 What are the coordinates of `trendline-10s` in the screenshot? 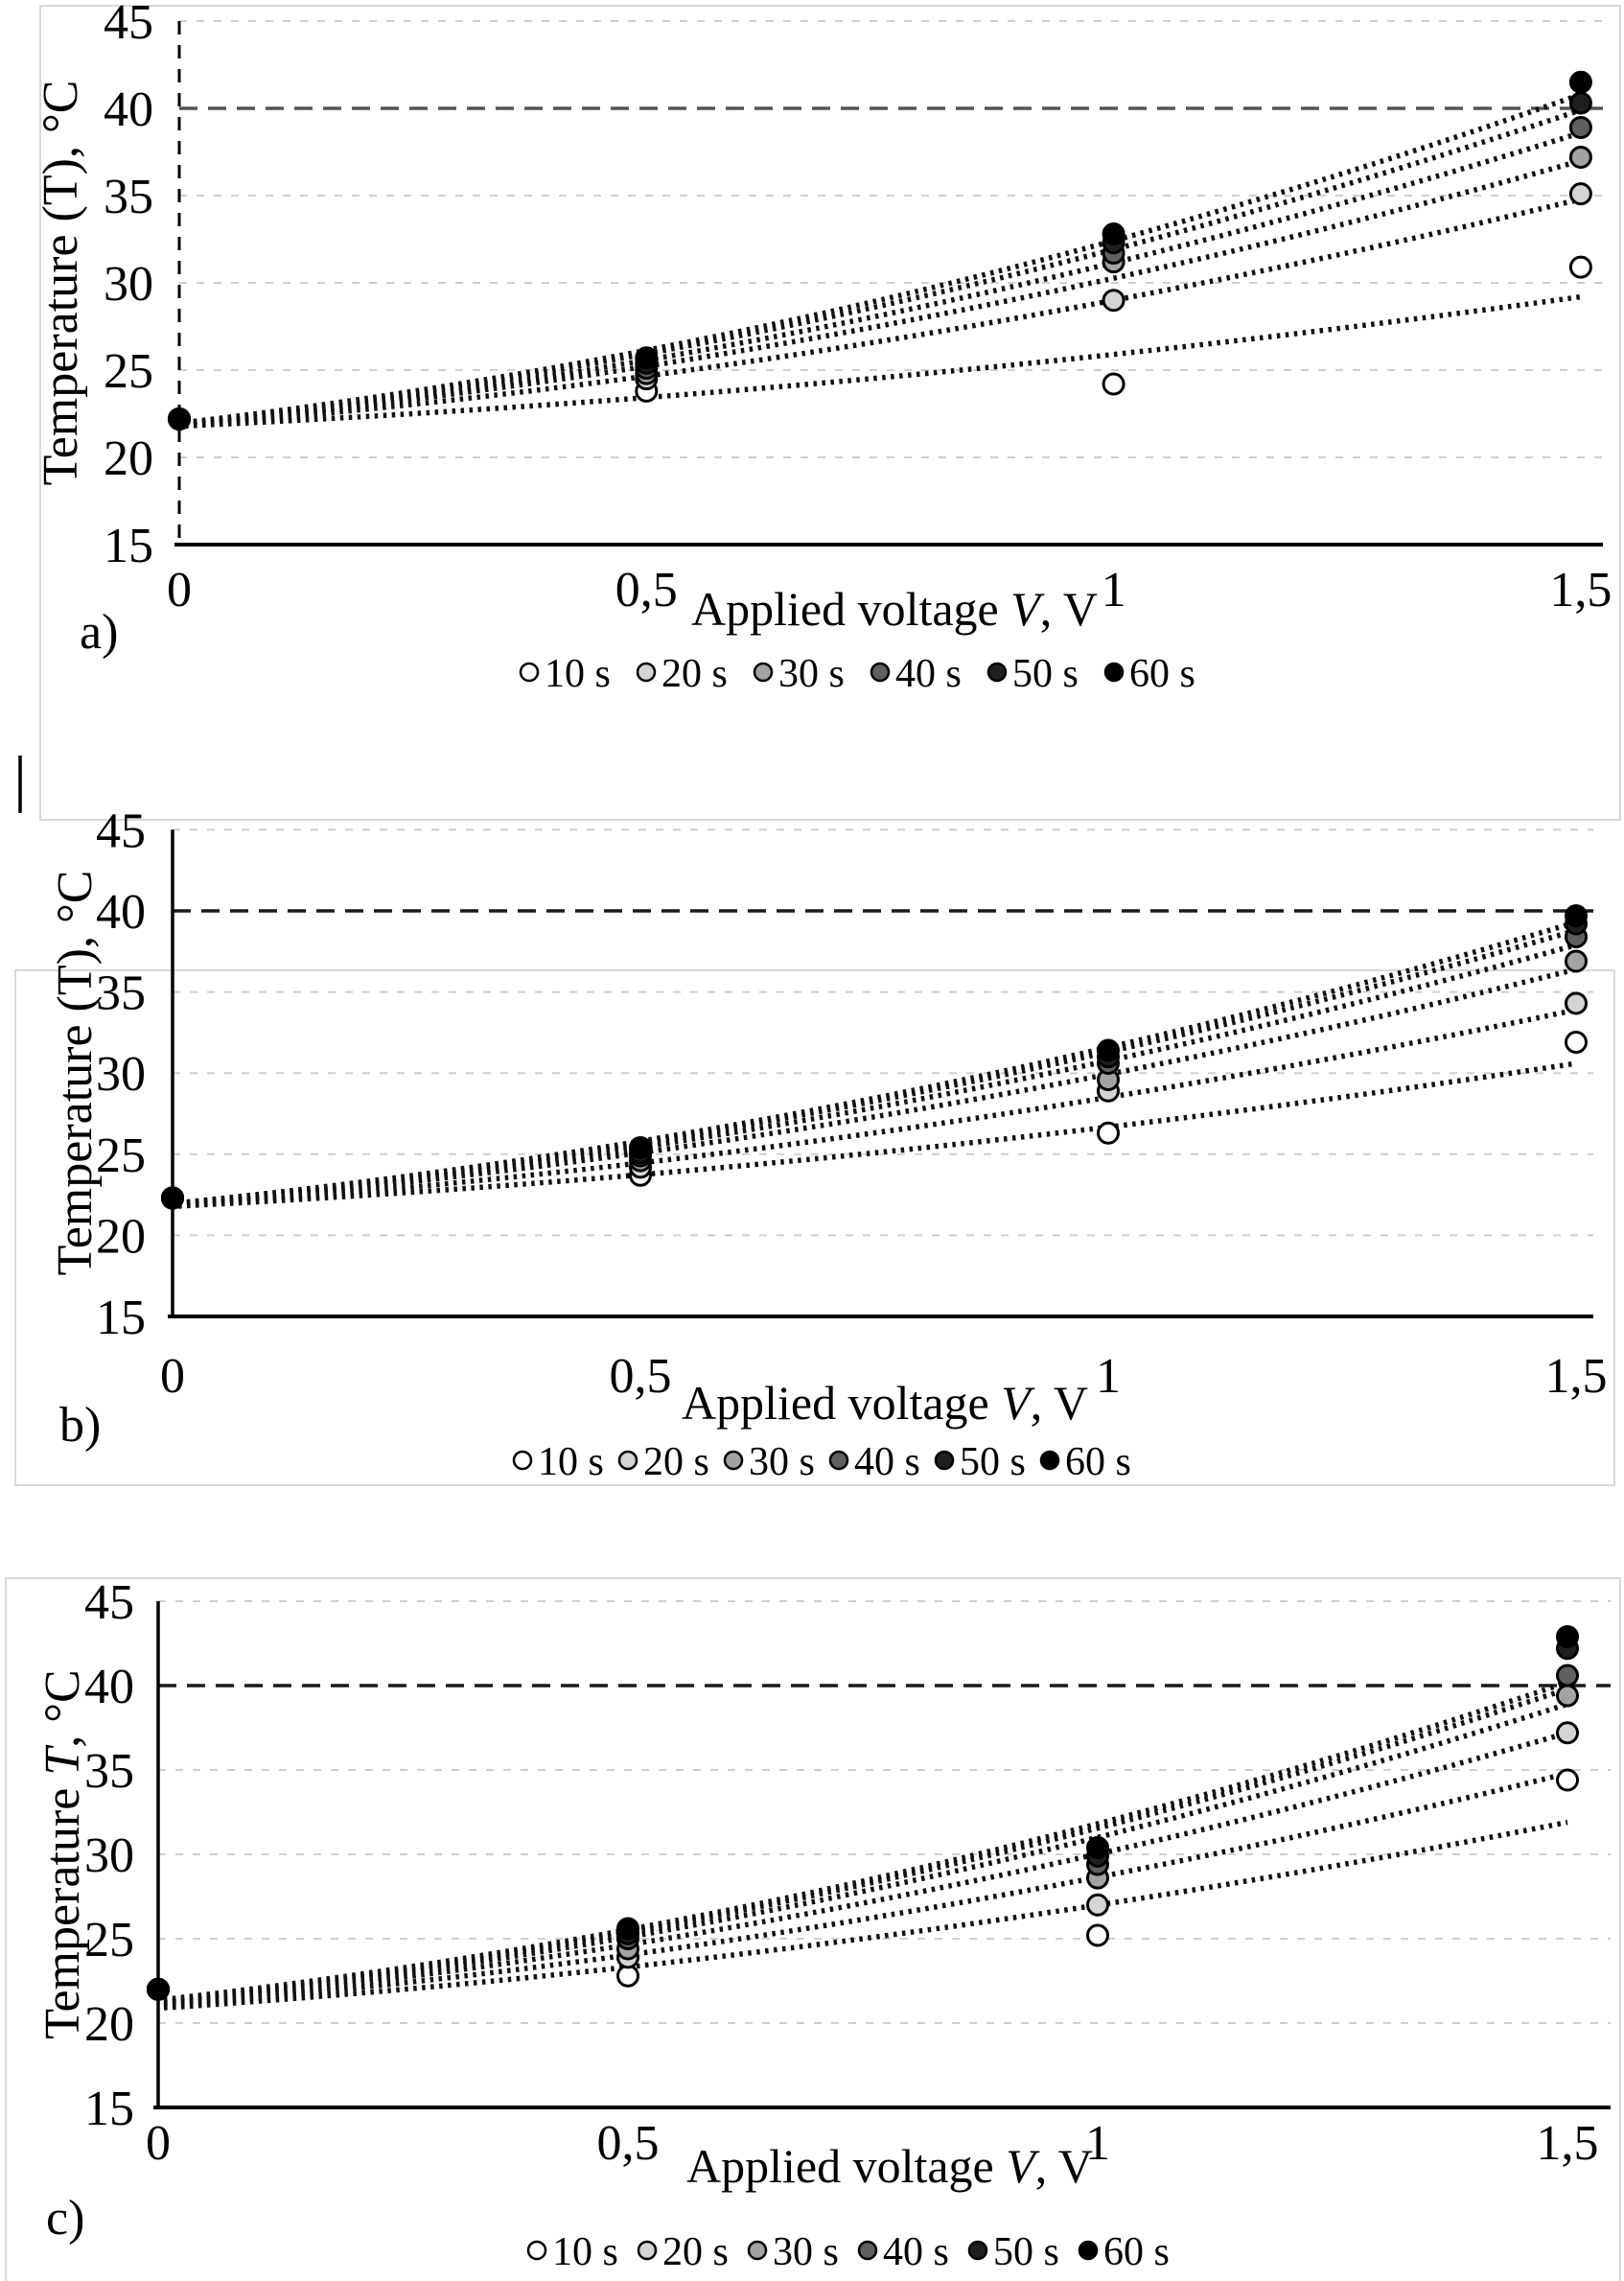 It's located at (865, 1915).